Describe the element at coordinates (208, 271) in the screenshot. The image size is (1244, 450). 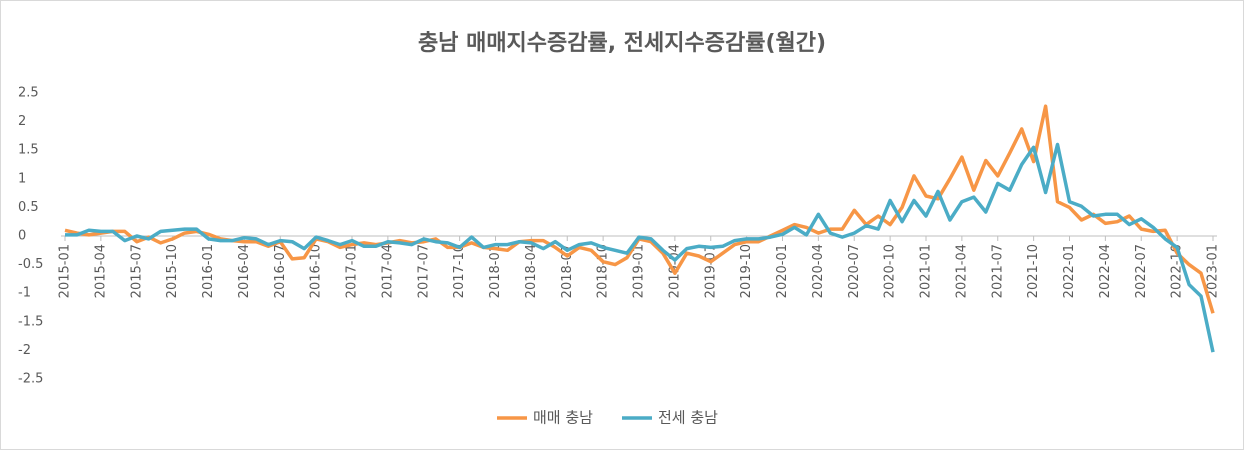
I see `x-tick-label: 2016-01` at that location.